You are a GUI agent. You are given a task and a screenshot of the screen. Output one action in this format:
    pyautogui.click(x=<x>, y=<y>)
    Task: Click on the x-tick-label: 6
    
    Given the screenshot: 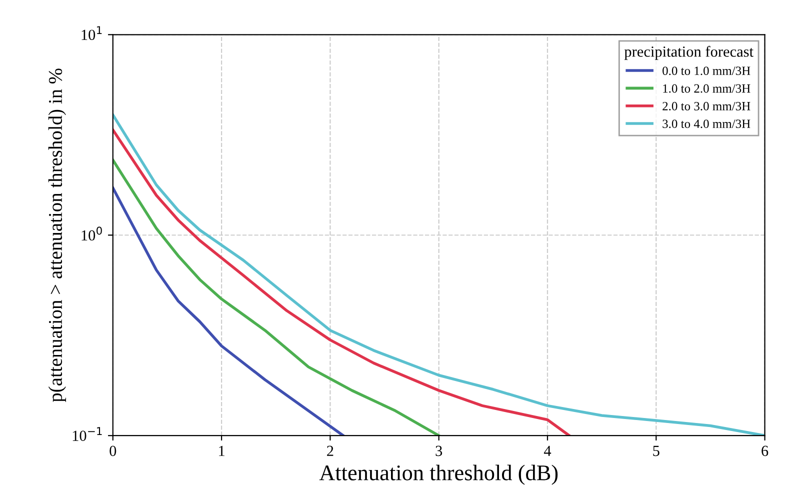 What is the action you would take?
    pyautogui.click(x=765, y=451)
    